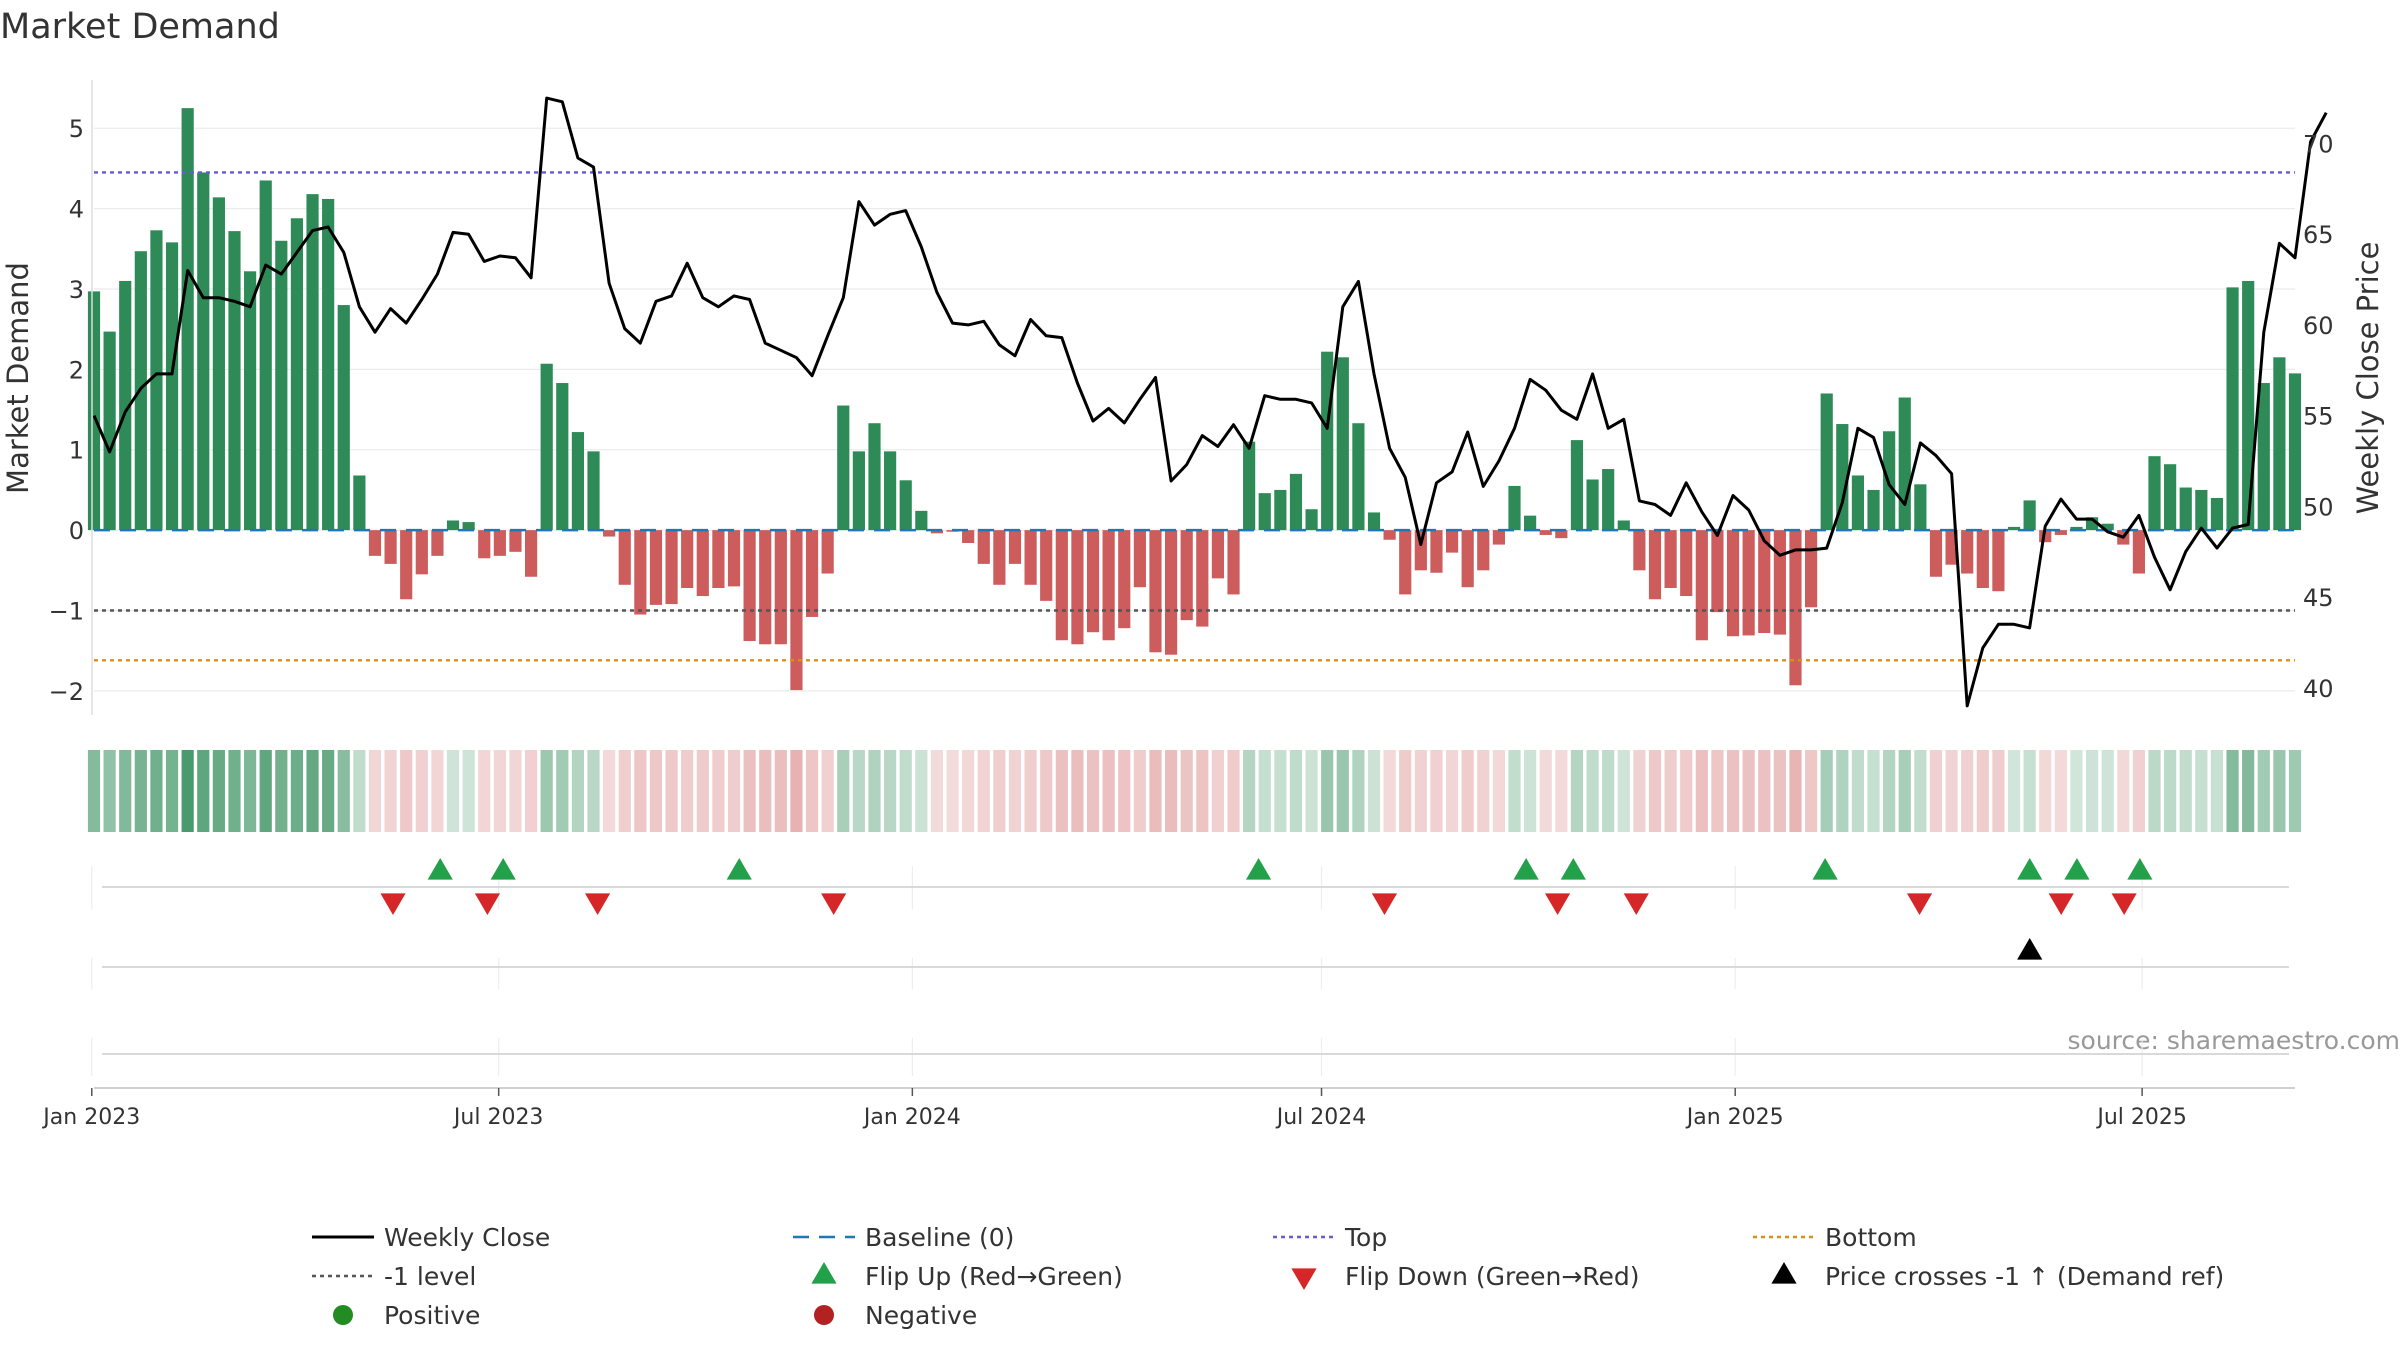  I want to click on legend-handle-flip-down, so click(1304, 1279).